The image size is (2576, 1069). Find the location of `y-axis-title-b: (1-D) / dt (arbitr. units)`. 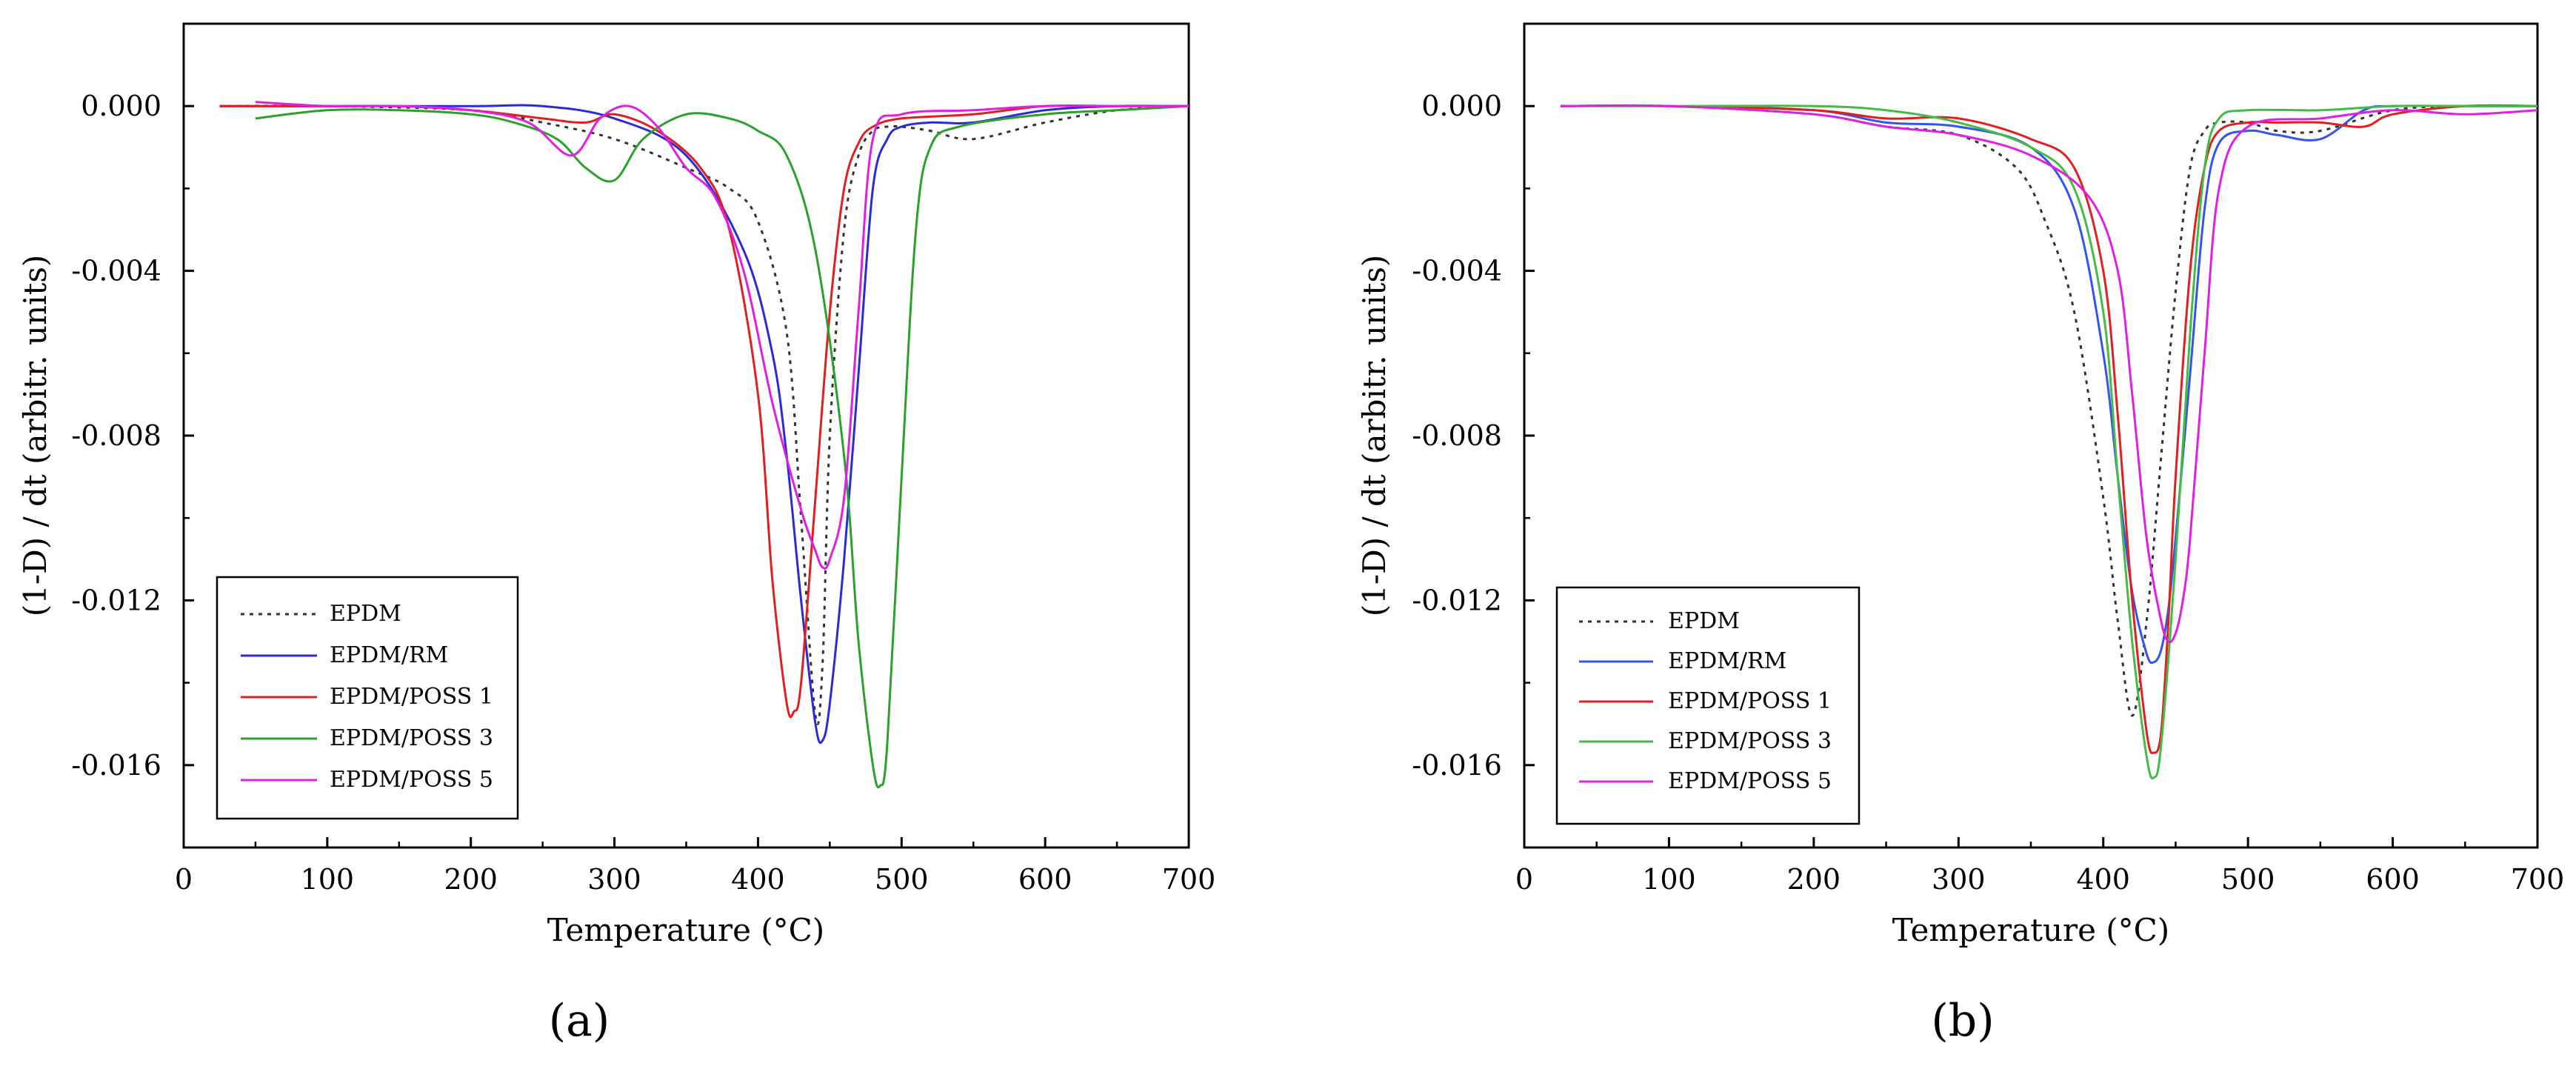

y-axis-title-b: (1-D) / dt (arbitr. units) is located at coordinates (1374, 436).